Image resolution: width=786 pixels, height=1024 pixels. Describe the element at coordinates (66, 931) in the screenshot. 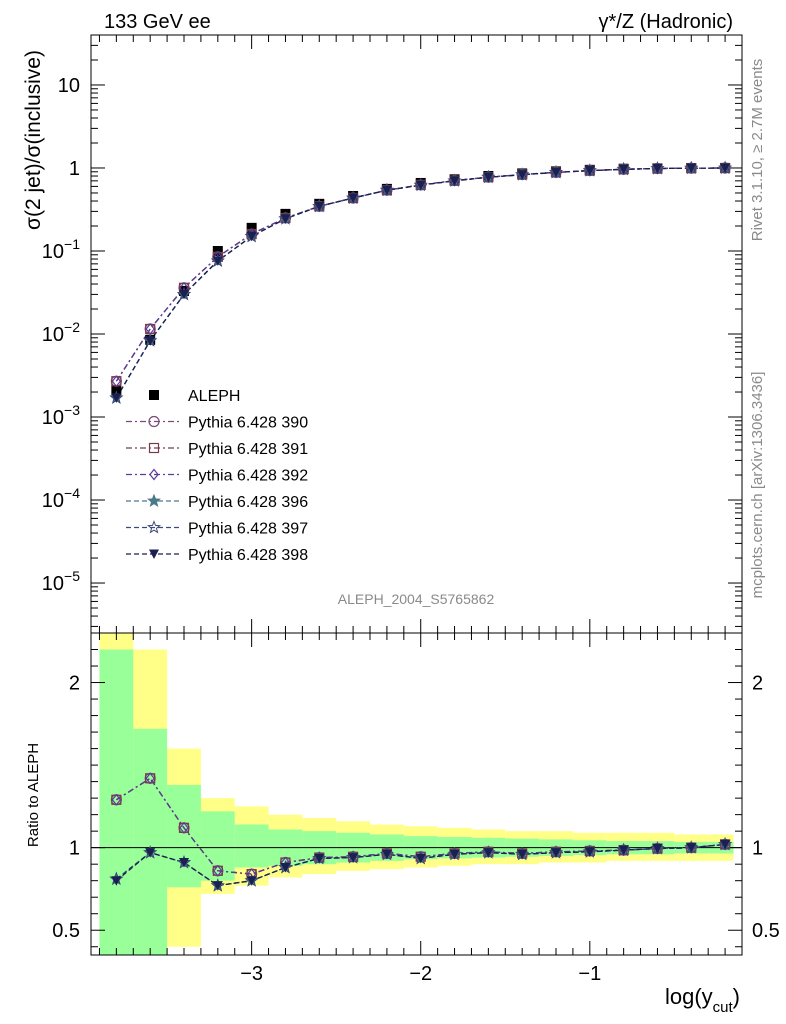

I see `ratio-ytick-label: 0.5` at that location.